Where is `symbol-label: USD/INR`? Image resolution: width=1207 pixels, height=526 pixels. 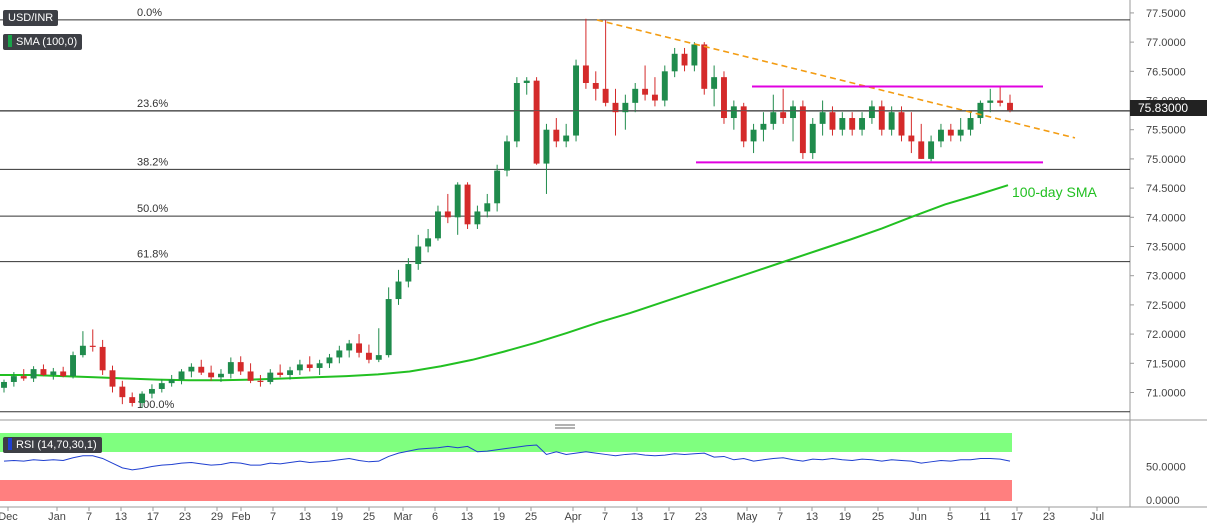
symbol-label: USD/INR is located at coordinates (31, 18).